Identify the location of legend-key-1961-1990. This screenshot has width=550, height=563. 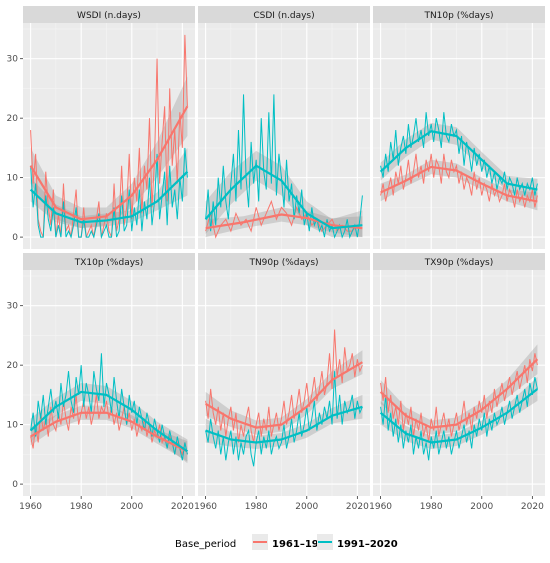
(260, 542).